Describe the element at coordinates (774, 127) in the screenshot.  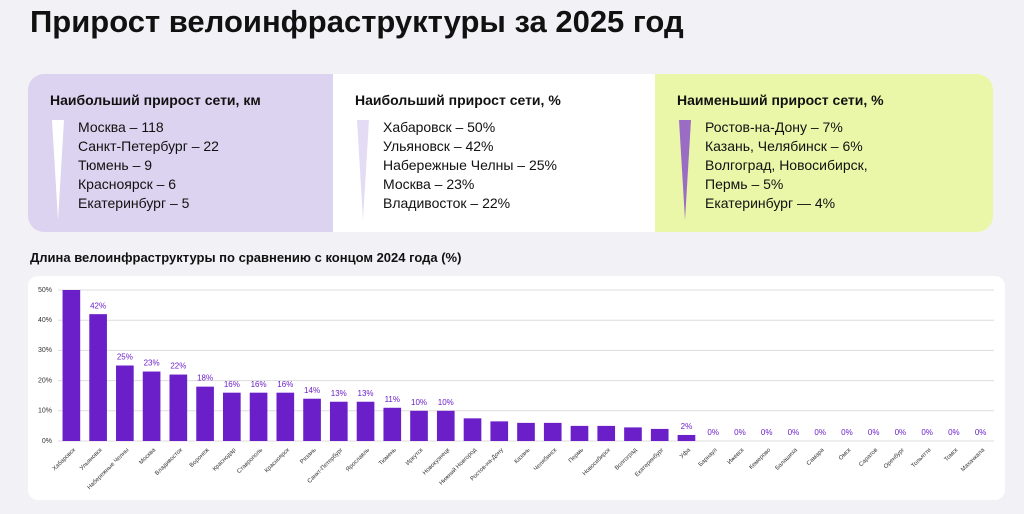
I see `card-item: Ростов-на-Дону – 7%` at that location.